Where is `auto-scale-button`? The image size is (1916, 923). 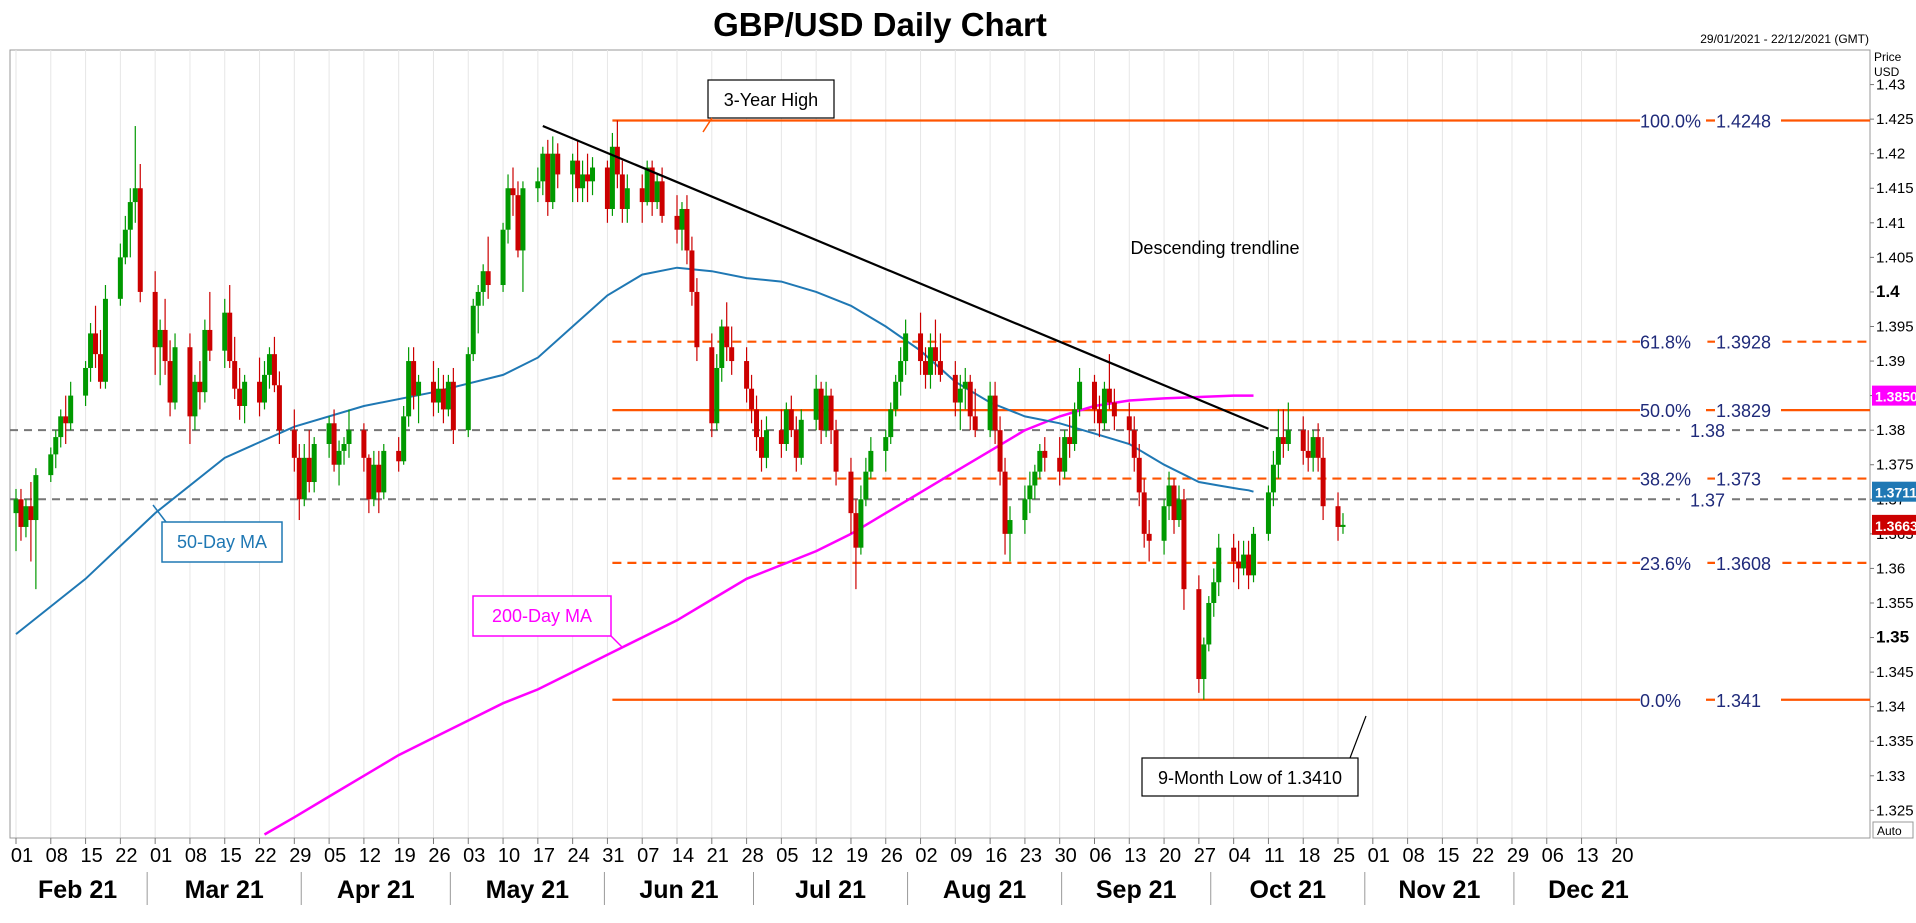
auto-scale-button is located at coordinates (1893, 830).